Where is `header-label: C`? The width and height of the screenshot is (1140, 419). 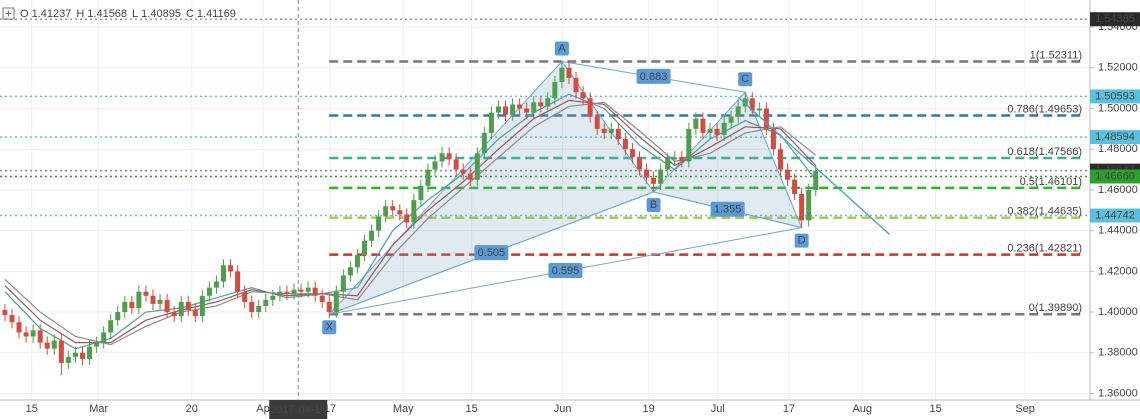 header-label: C is located at coordinates (190, 14).